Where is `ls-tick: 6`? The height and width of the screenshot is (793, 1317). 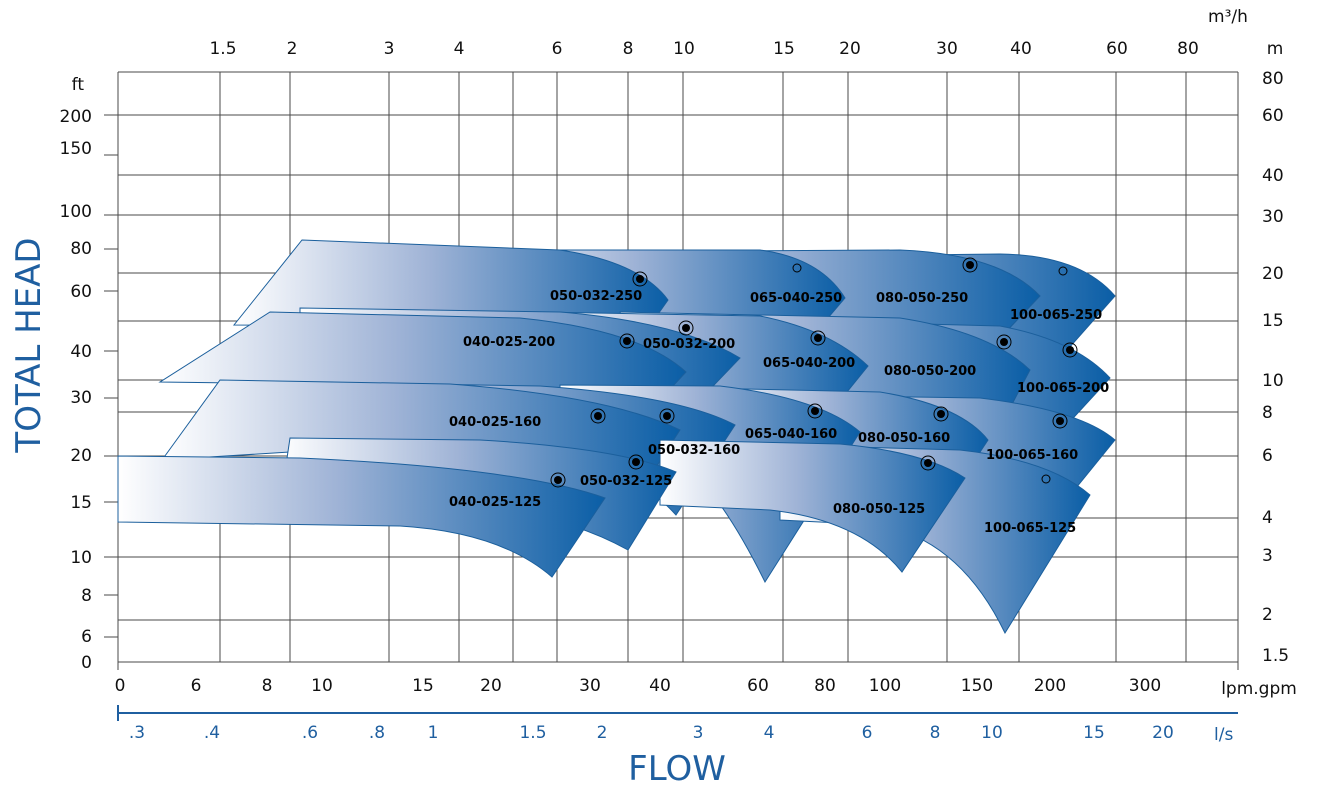 ls-tick: 6 is located at coordinates (867, 733).